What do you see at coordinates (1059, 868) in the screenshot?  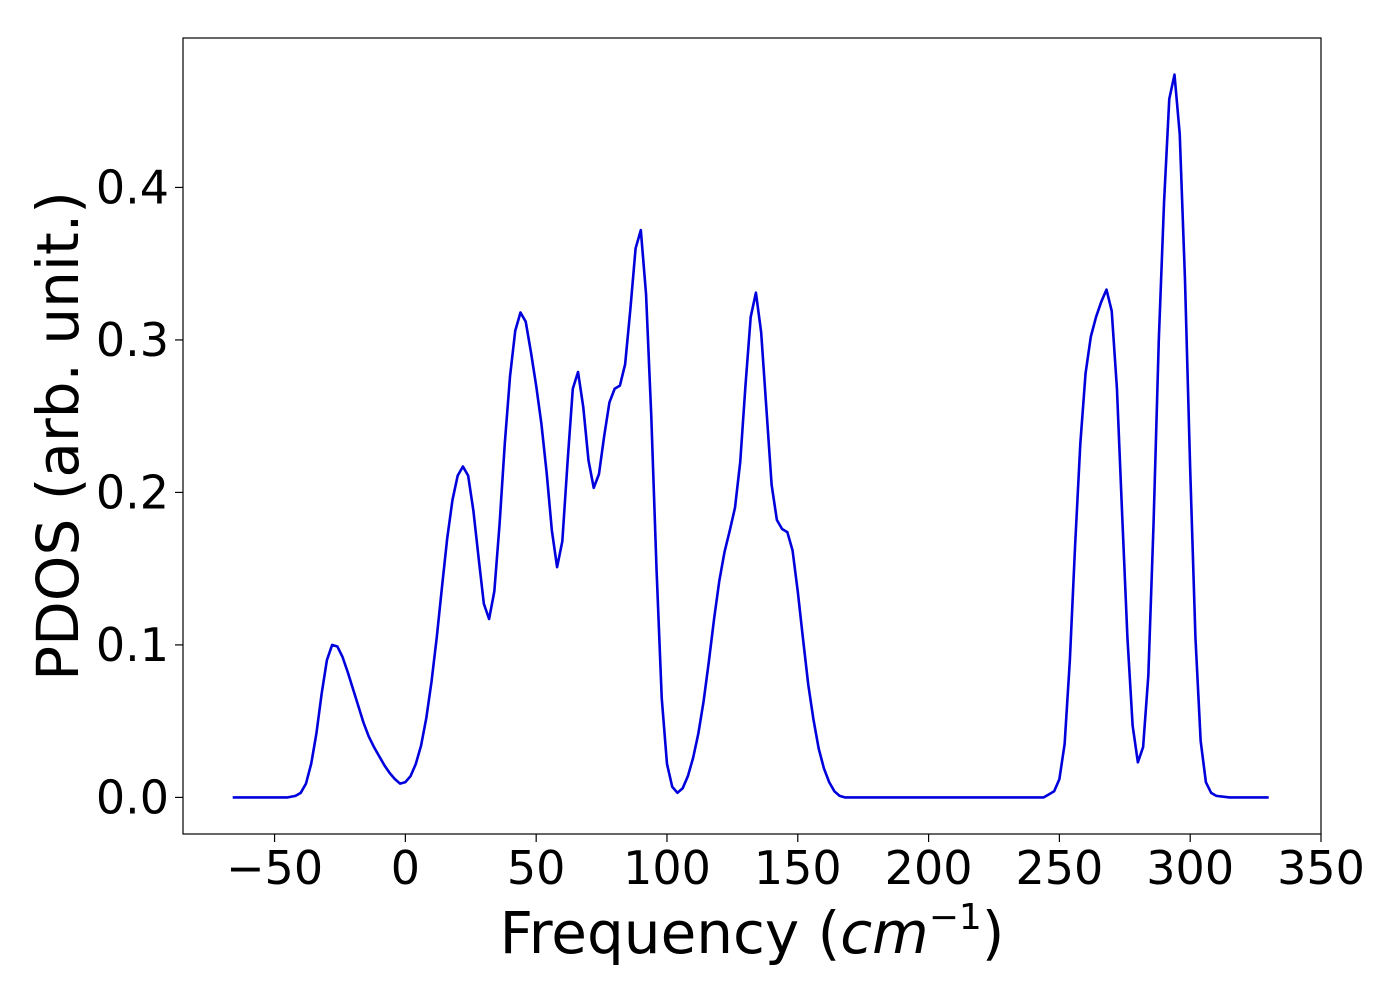 I see `x-tick-label: 250` at bounding box center [1059, 868].